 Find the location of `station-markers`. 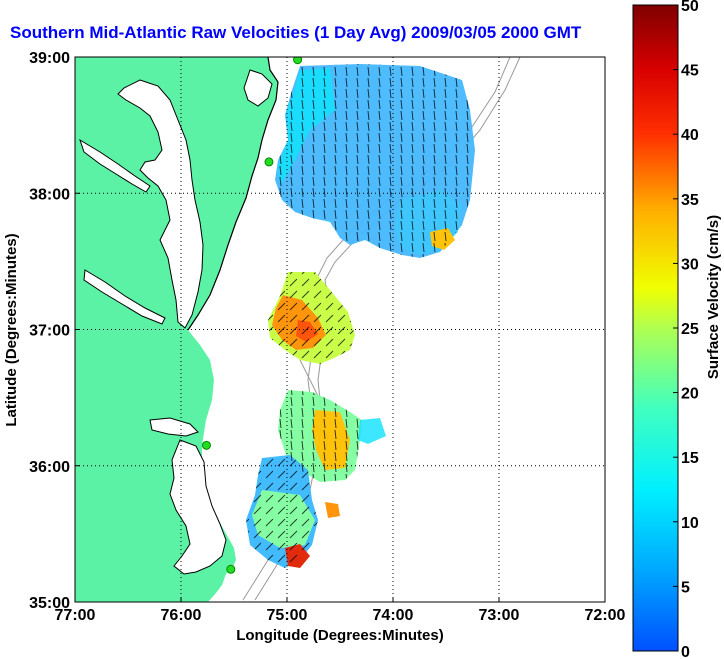

station-markers is located at coordinates (252, 315).